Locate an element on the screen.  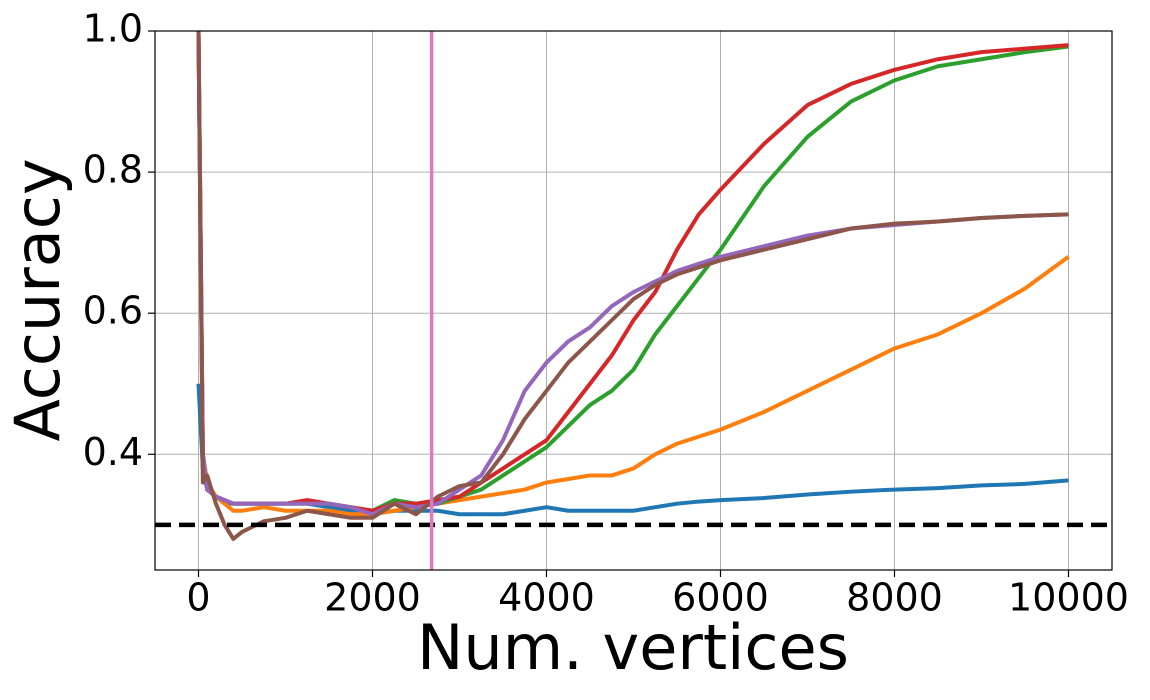
x-axis-label: Num. vertices is located at coordinates (633, 647).